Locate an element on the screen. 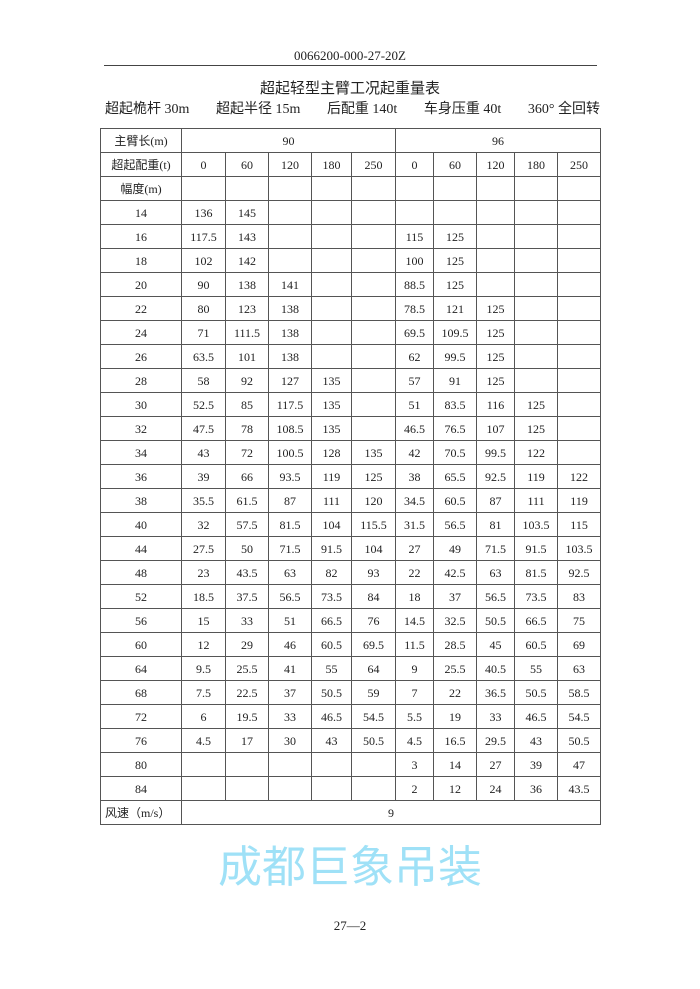  radius-cell: 52 is located at coordinates (141, 596).